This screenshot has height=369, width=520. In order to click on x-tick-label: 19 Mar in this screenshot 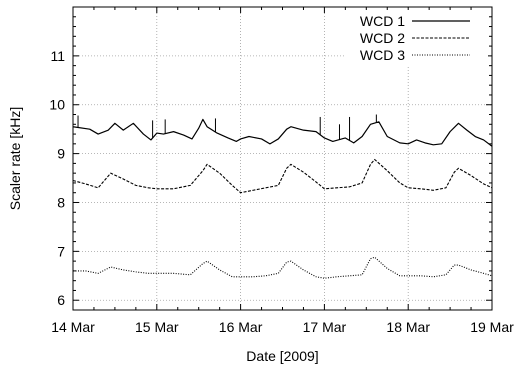, I will do `click(492, 327)`.